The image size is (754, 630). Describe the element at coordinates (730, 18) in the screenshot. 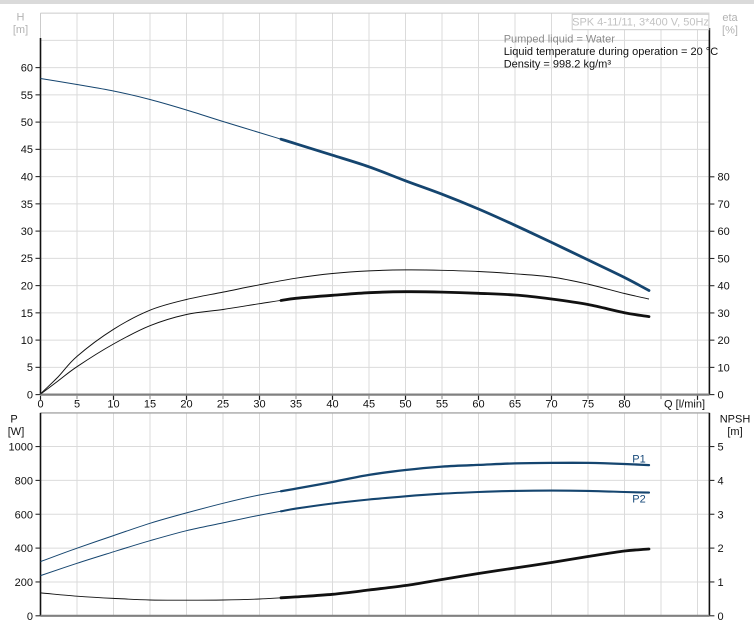

I see `svg-text: eta` at that location.